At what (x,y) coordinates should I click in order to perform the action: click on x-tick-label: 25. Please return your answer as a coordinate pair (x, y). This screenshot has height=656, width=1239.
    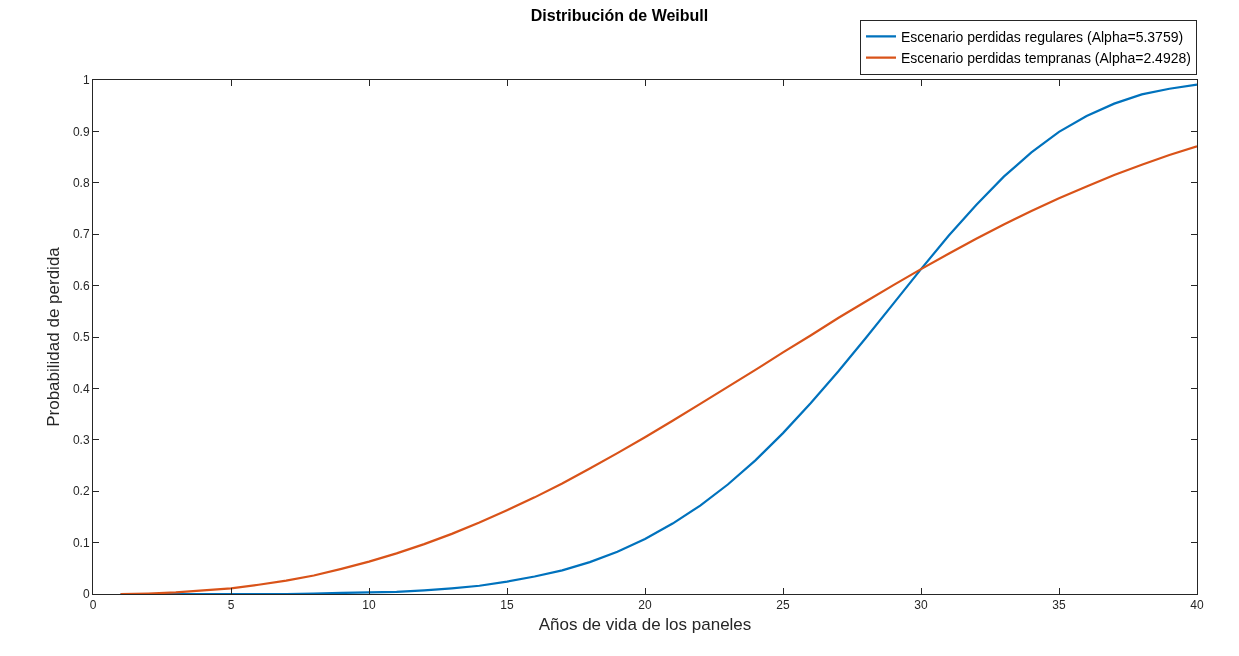
    Looking at the image, I should click on (783, 605).